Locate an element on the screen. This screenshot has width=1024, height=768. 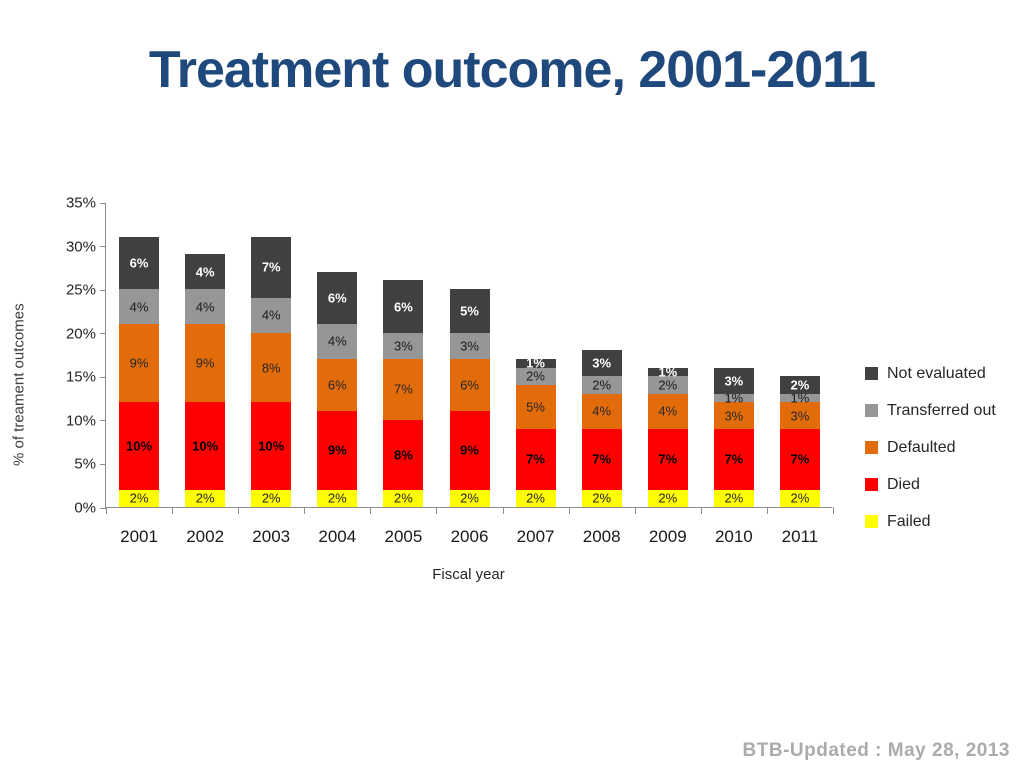
legend-item: Transferred out is located at coordinates (930, 410).